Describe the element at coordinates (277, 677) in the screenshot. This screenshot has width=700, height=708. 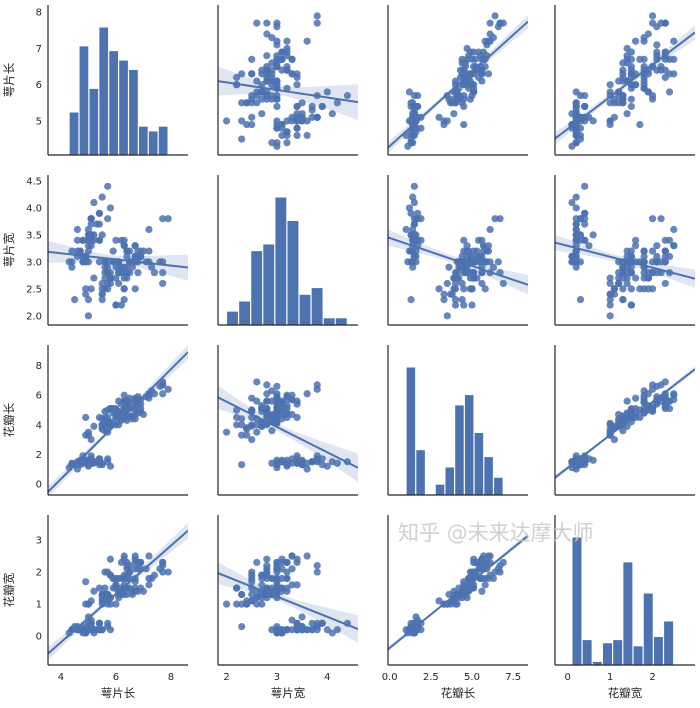
I see `x-tick-label: 3` at that location.